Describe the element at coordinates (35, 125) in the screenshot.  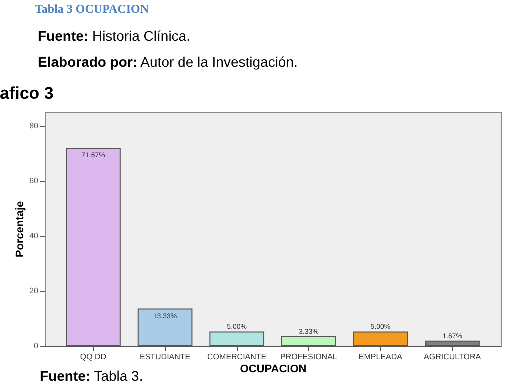
I see `y-tick-label: 80` at that location.